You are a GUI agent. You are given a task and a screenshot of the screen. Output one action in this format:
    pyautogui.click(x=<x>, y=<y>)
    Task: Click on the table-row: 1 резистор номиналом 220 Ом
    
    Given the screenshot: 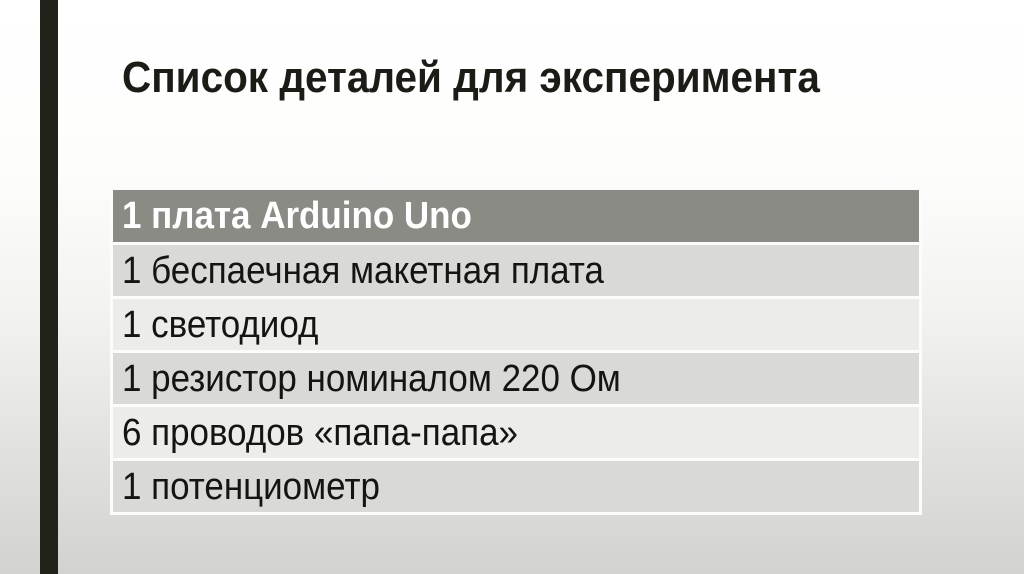 What is the action you would take?
    pyautogui.click(x=516, y=378)
    